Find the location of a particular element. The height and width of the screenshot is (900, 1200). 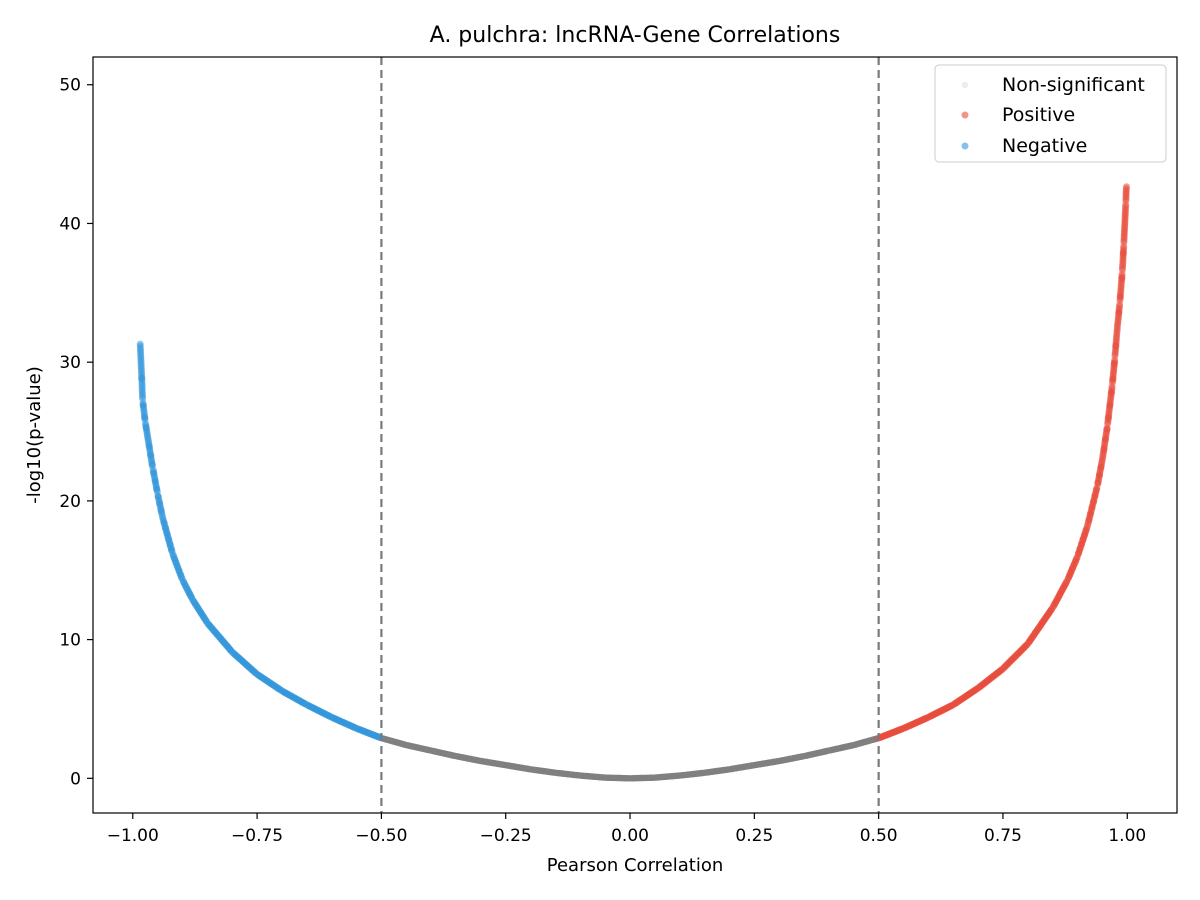

legend-marker-positive is located at coordinates (965, 115).